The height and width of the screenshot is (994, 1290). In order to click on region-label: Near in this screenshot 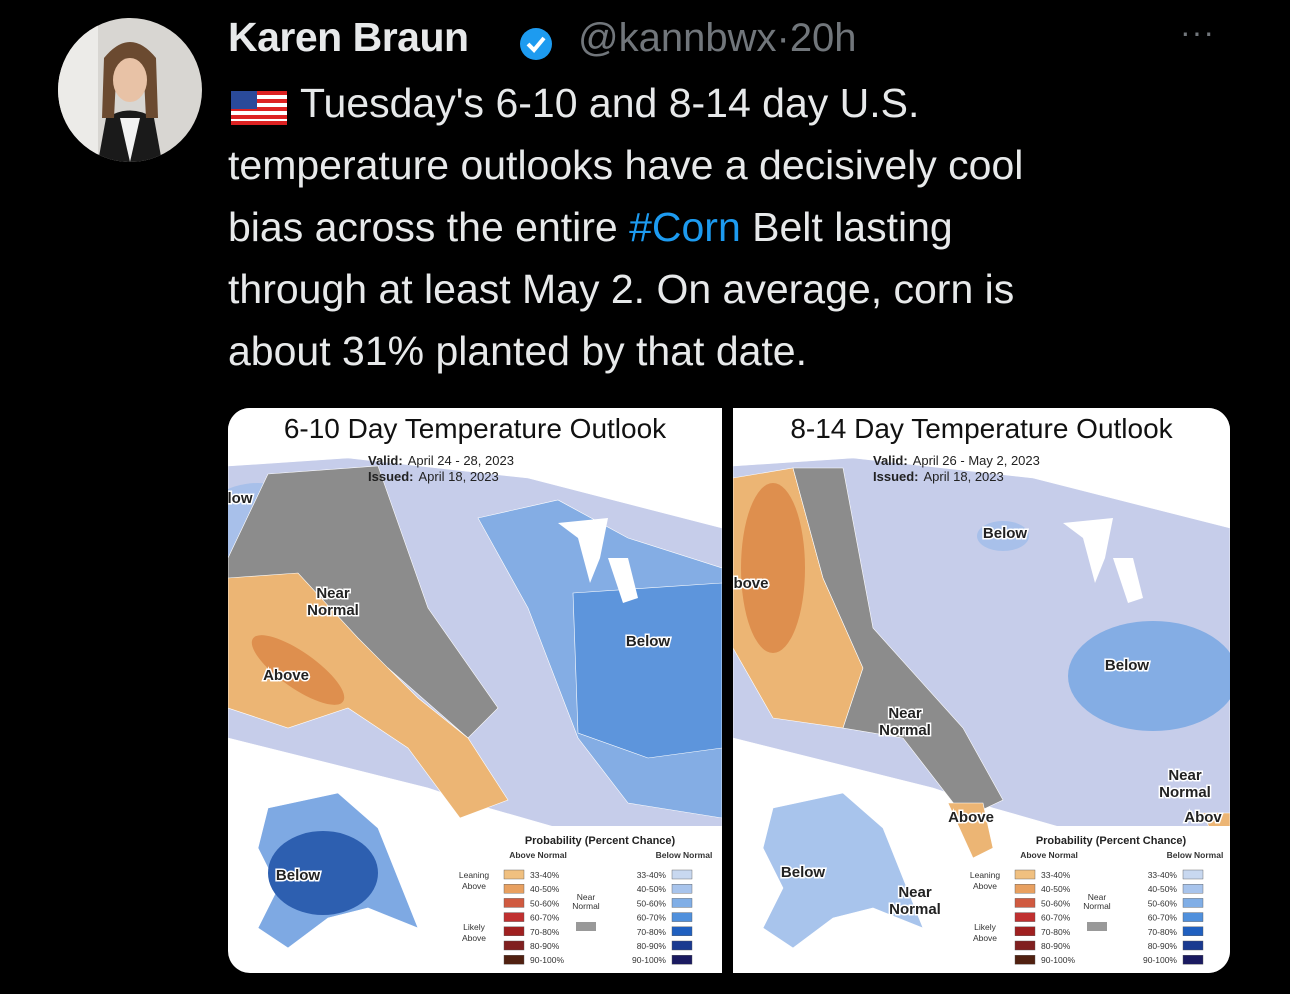, I will do `click(333, 593)`.